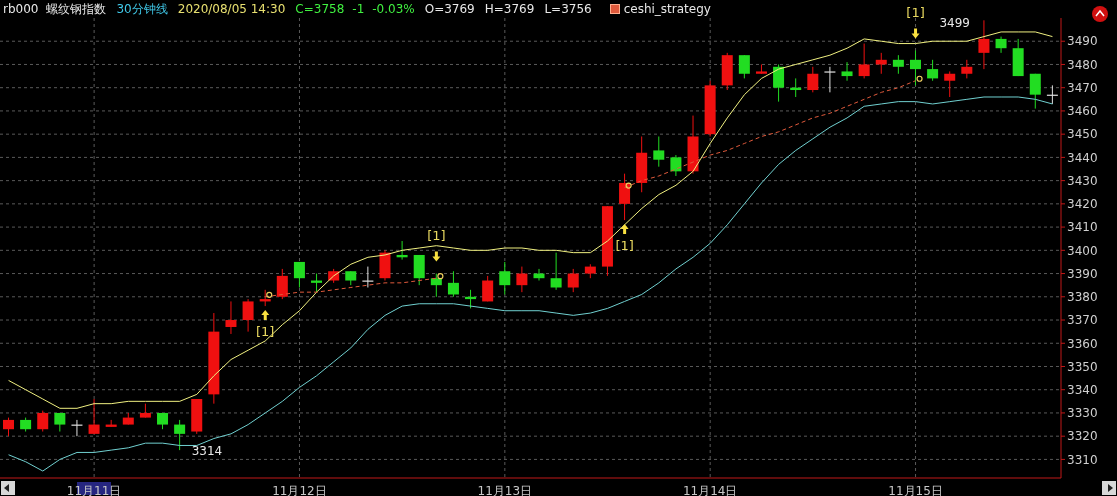 The image size is (1117, 496). What do you see at coordinates (231, 9) in the screenshot?
I see `text: 2020/08/05 14:30` at bounding box center [231, 9].